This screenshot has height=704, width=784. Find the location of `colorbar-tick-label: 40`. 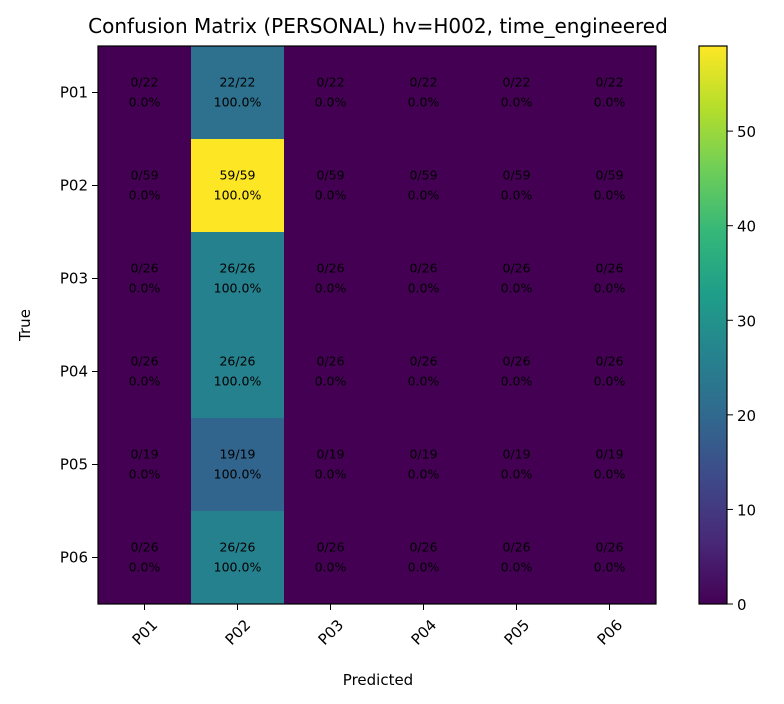

colorbar-tick-label: 40 is located at coordinates (746, 227).